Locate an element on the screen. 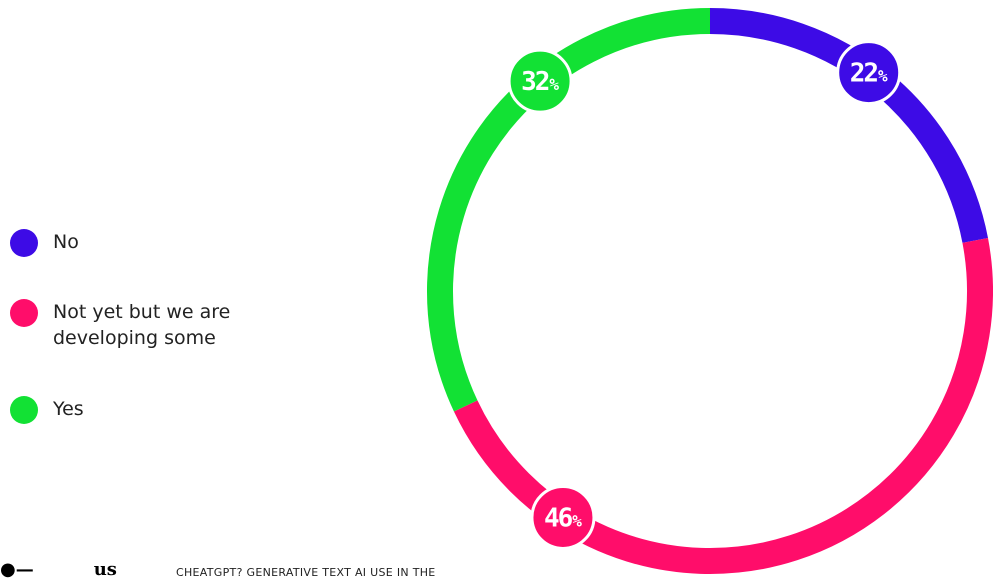 Image resolution: width=993 pixels, height=579 pixels. data-label-value: 46 is located at coordinates (558, 518).